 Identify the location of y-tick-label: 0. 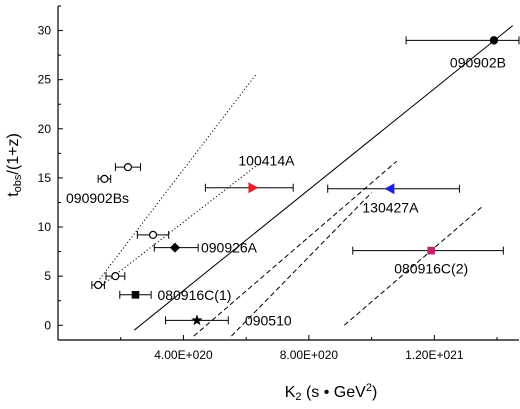
(47, 325).